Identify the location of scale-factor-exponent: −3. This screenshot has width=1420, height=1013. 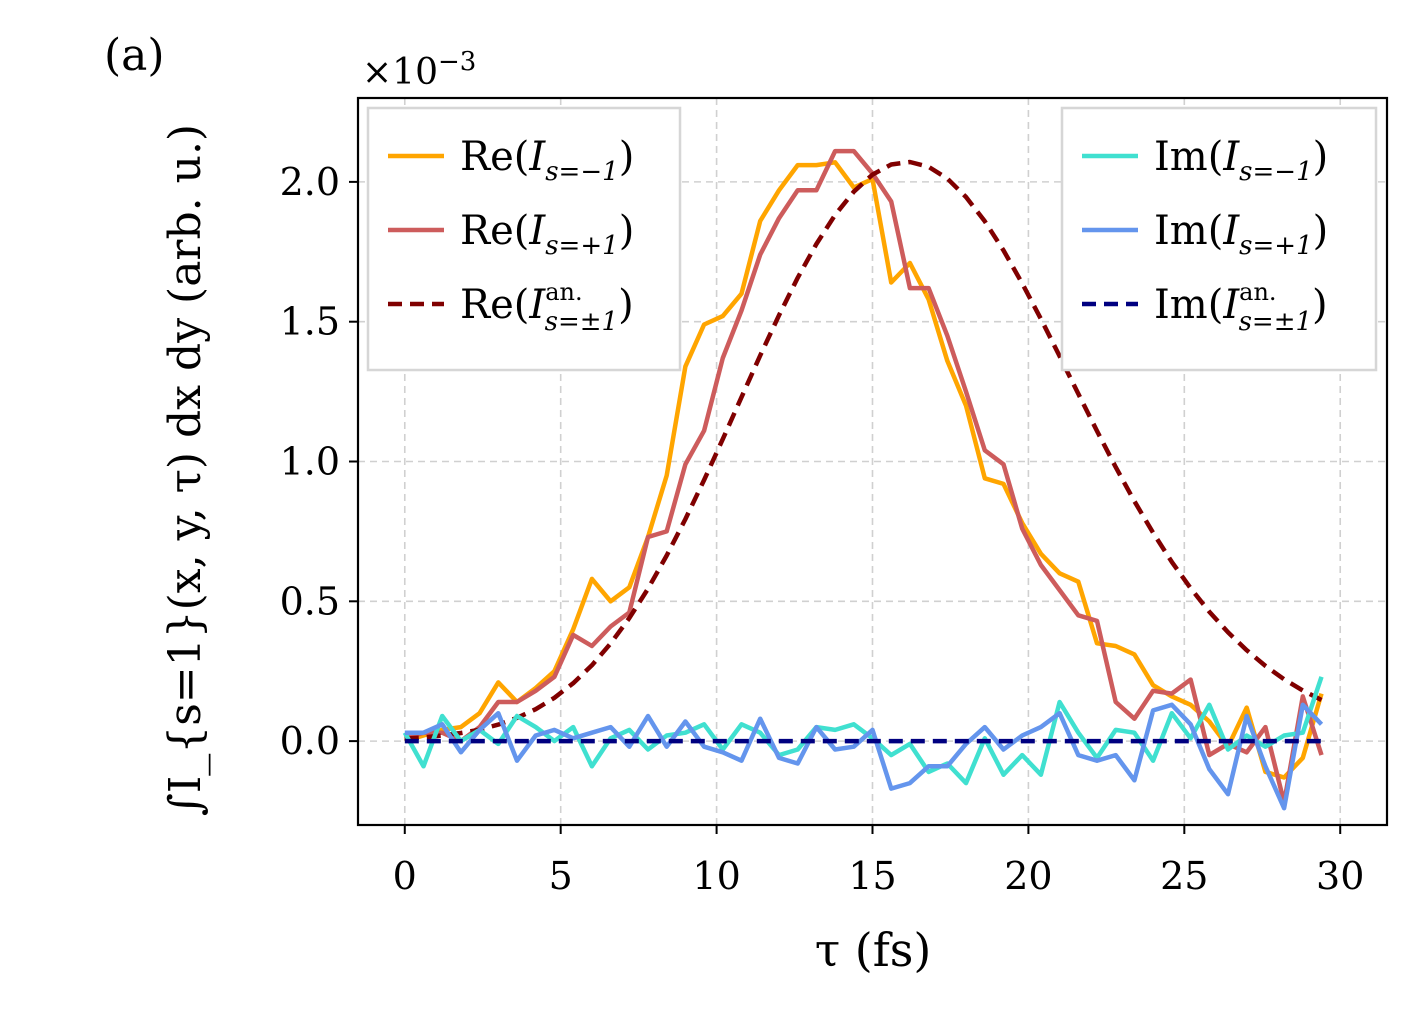
(457, 62).